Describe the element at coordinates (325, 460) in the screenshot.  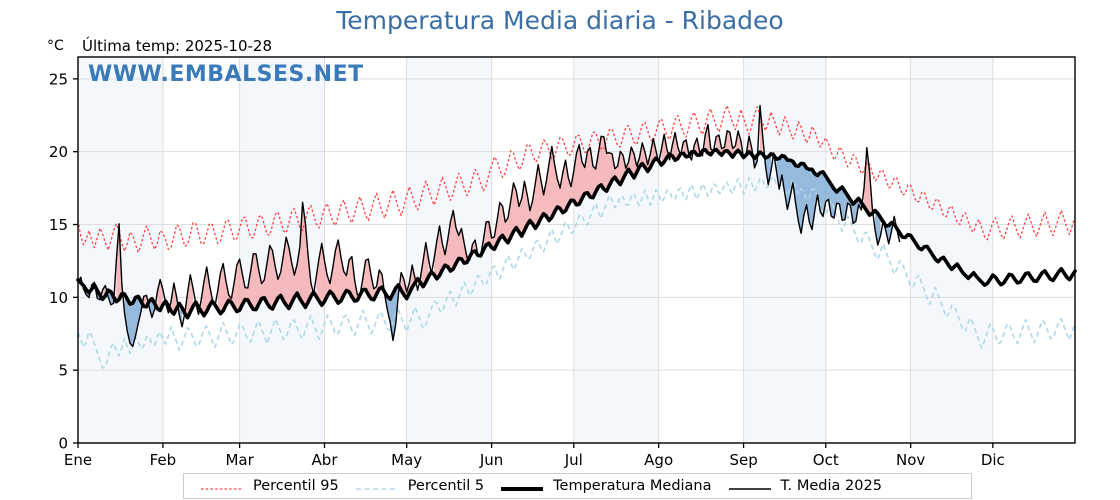
I see `x-tick-label: Abr` at that location.